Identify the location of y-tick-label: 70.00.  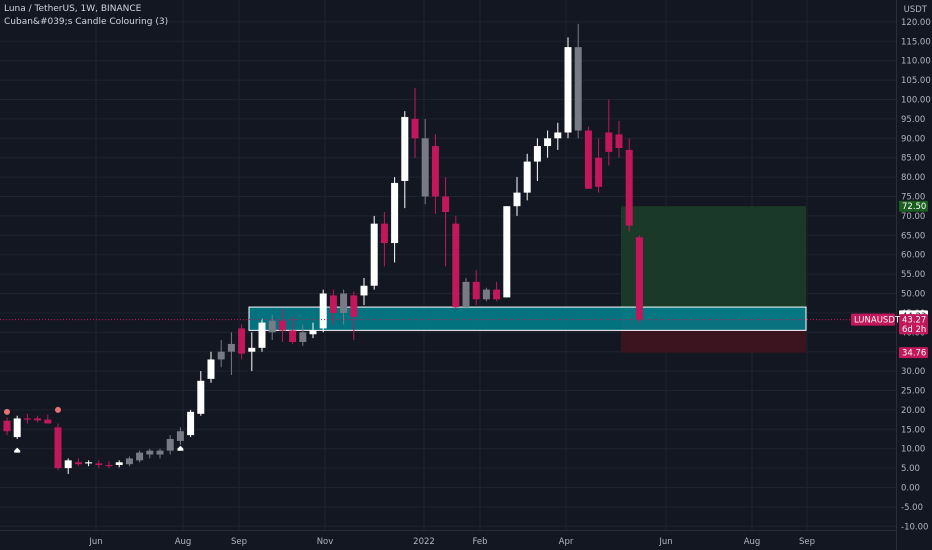
(913, 217).